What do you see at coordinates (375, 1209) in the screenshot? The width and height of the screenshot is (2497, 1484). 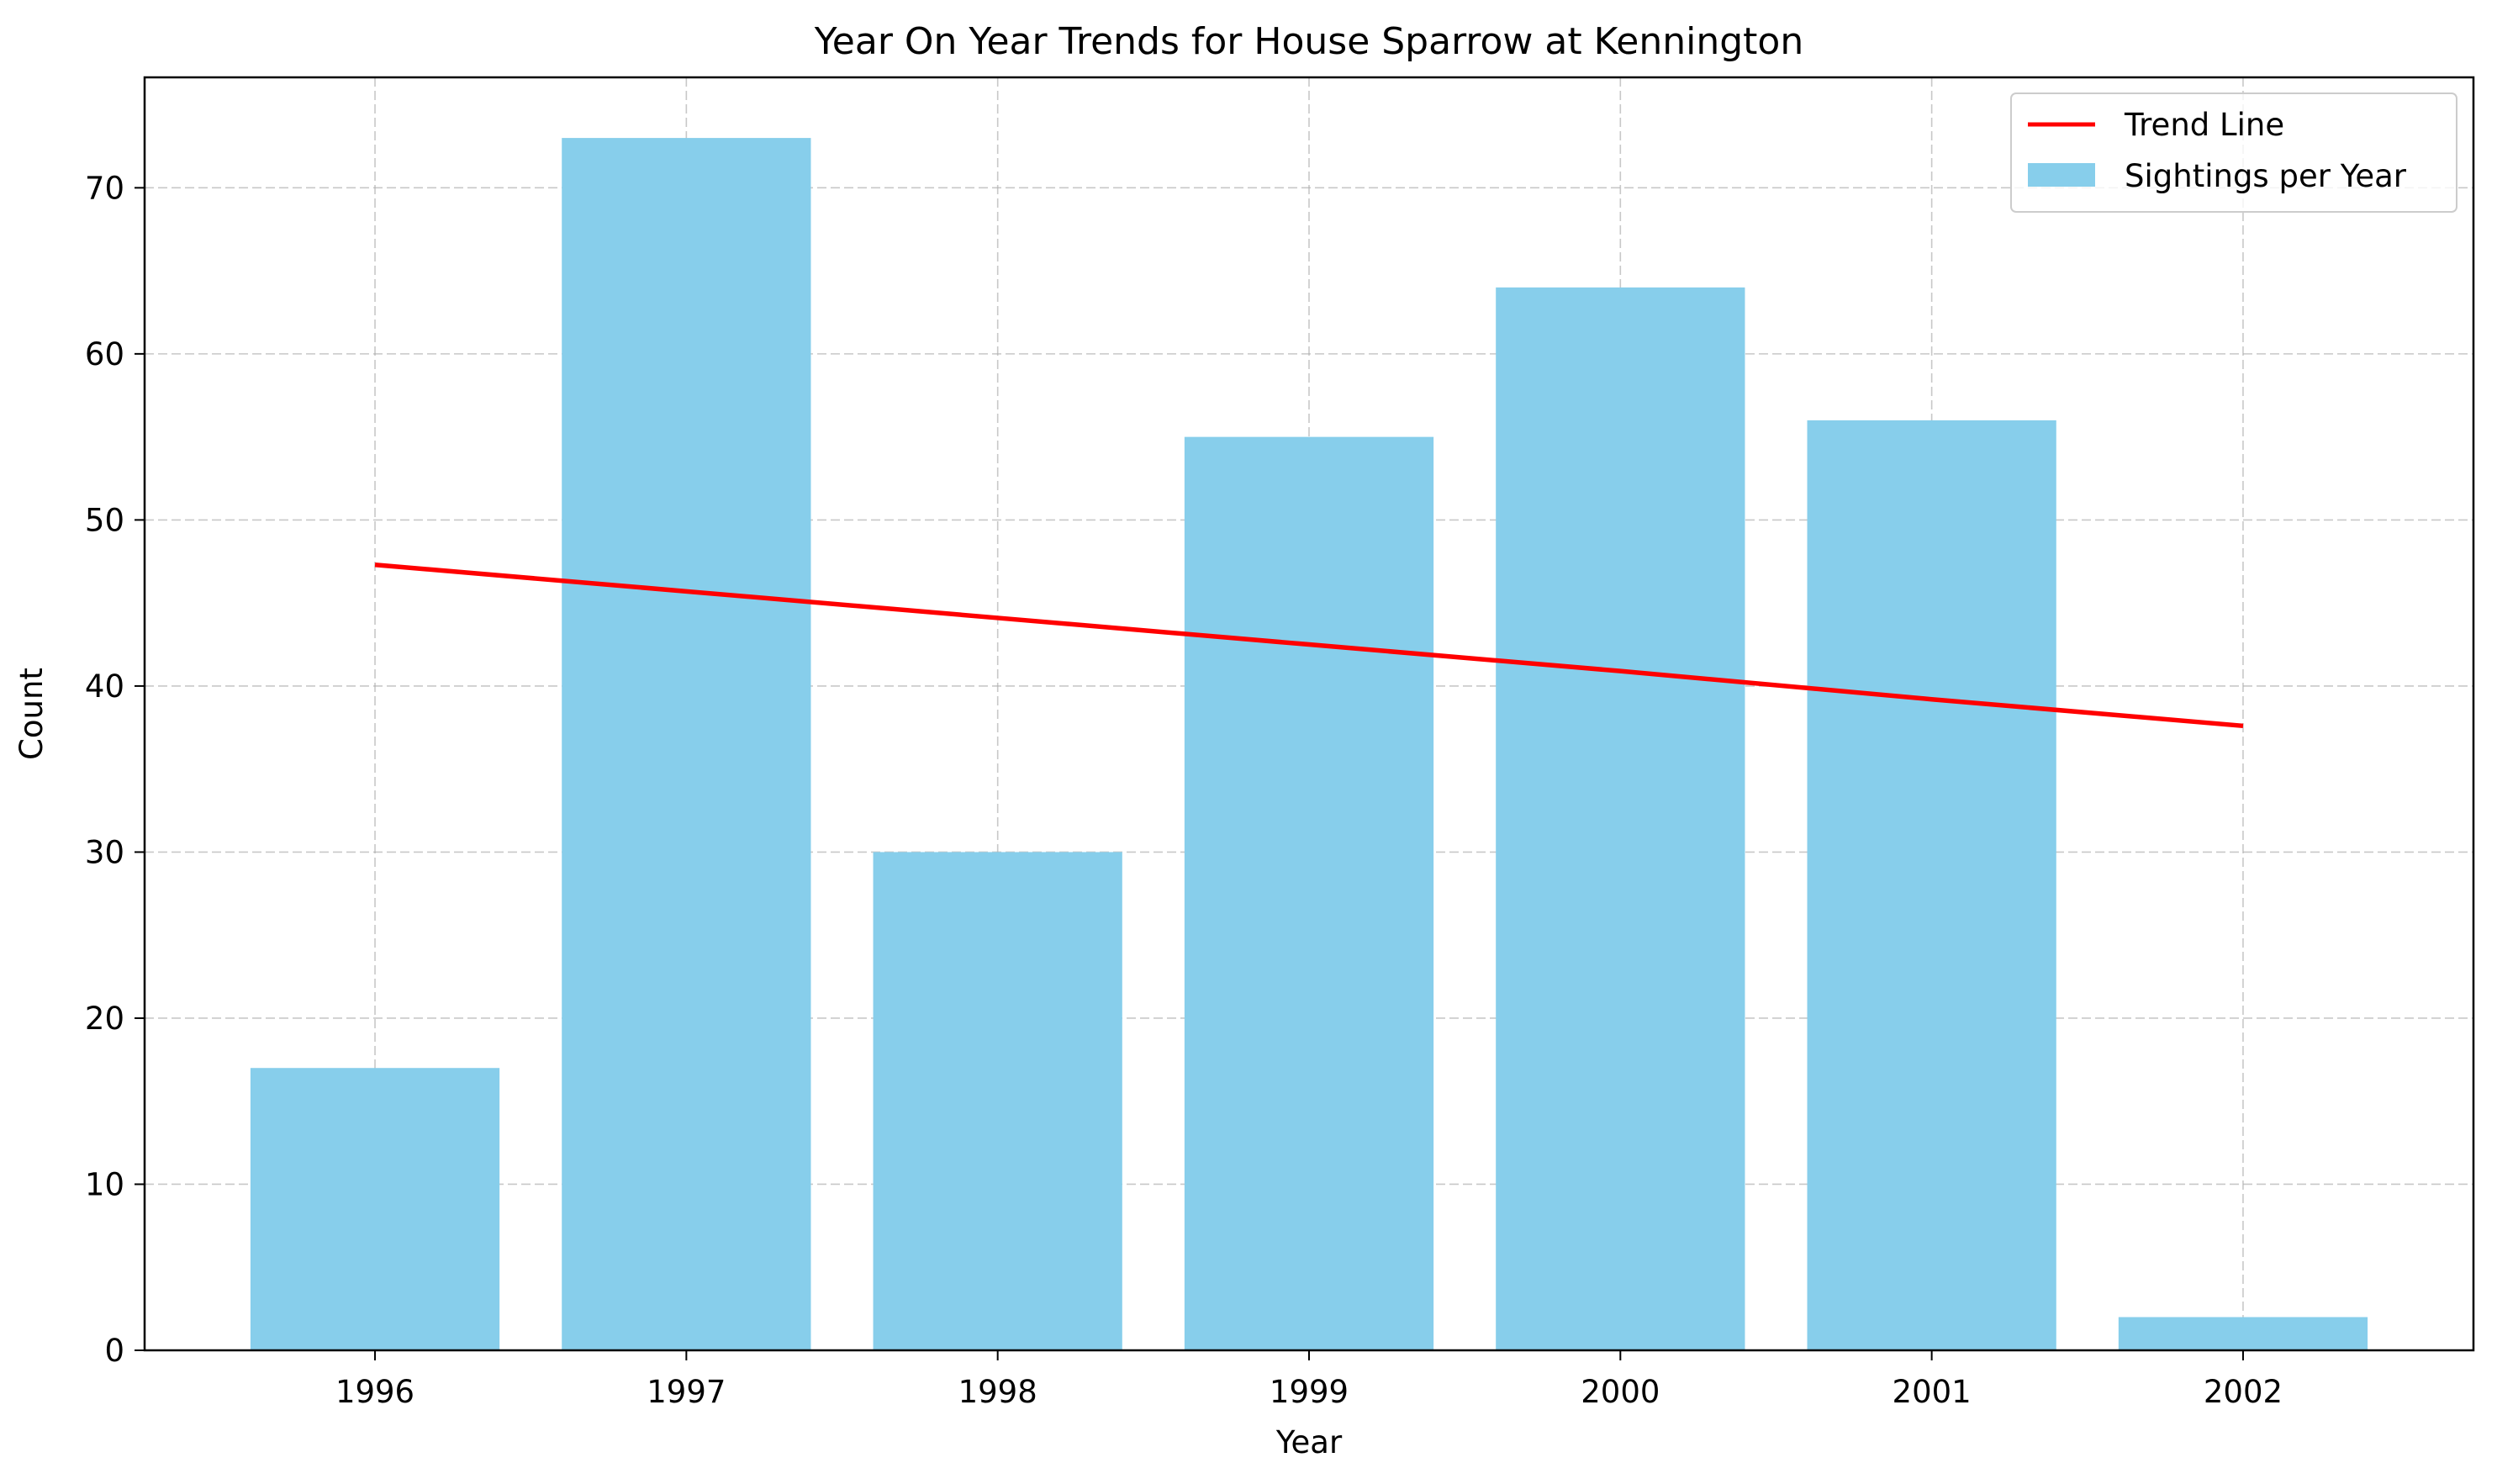 I see `bar-1996` at bounding box center [375, 1209].